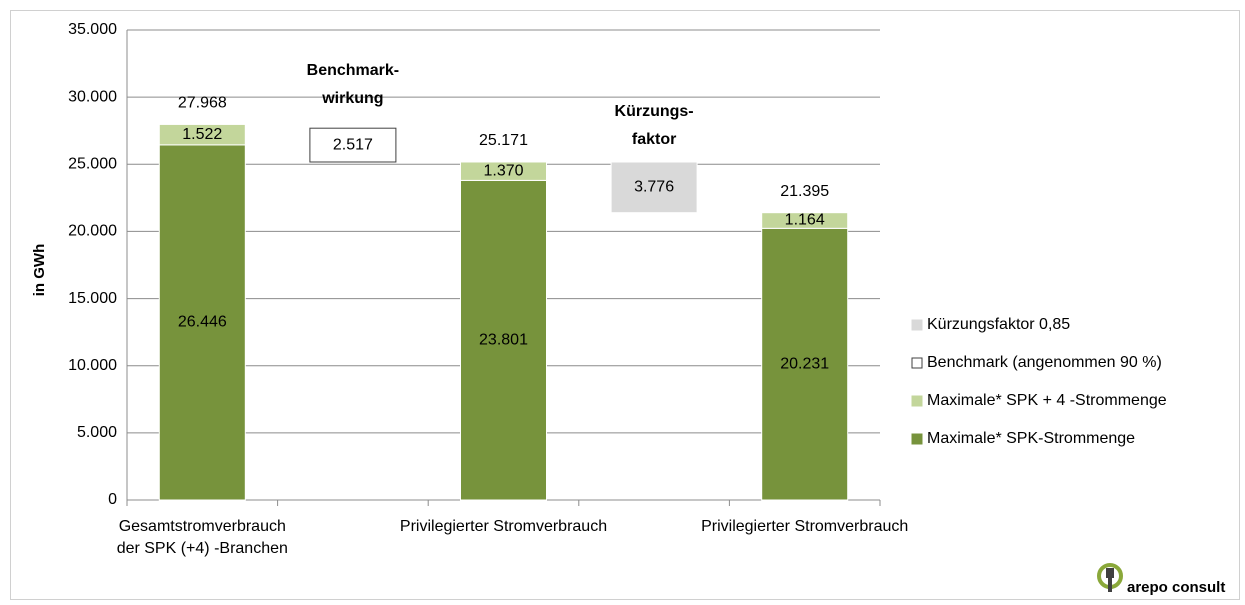 The image size is (1245, 605). Describe the element at coordinates (998, 324) in the screenshot. I see `legend-label: Kürzungsfaktor 0,85` at that location.